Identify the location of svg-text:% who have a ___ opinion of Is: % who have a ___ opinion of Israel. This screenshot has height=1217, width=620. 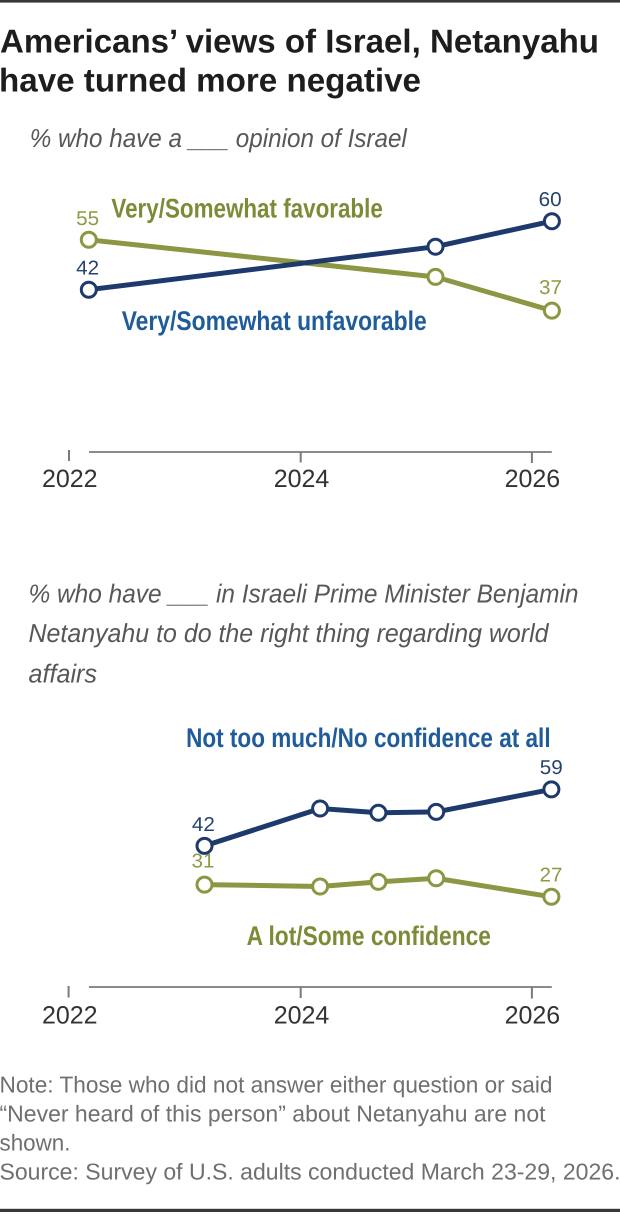
(219, 138).